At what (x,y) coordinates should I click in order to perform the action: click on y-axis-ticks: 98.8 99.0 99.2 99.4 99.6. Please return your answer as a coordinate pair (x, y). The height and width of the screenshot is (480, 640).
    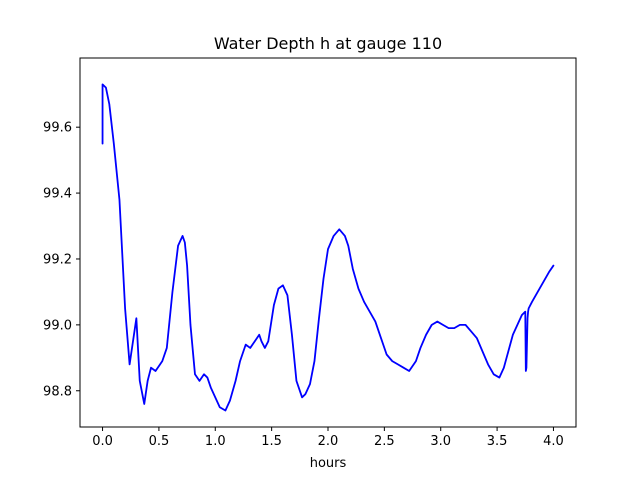
    Looking at the image, I should click on (61, 260).